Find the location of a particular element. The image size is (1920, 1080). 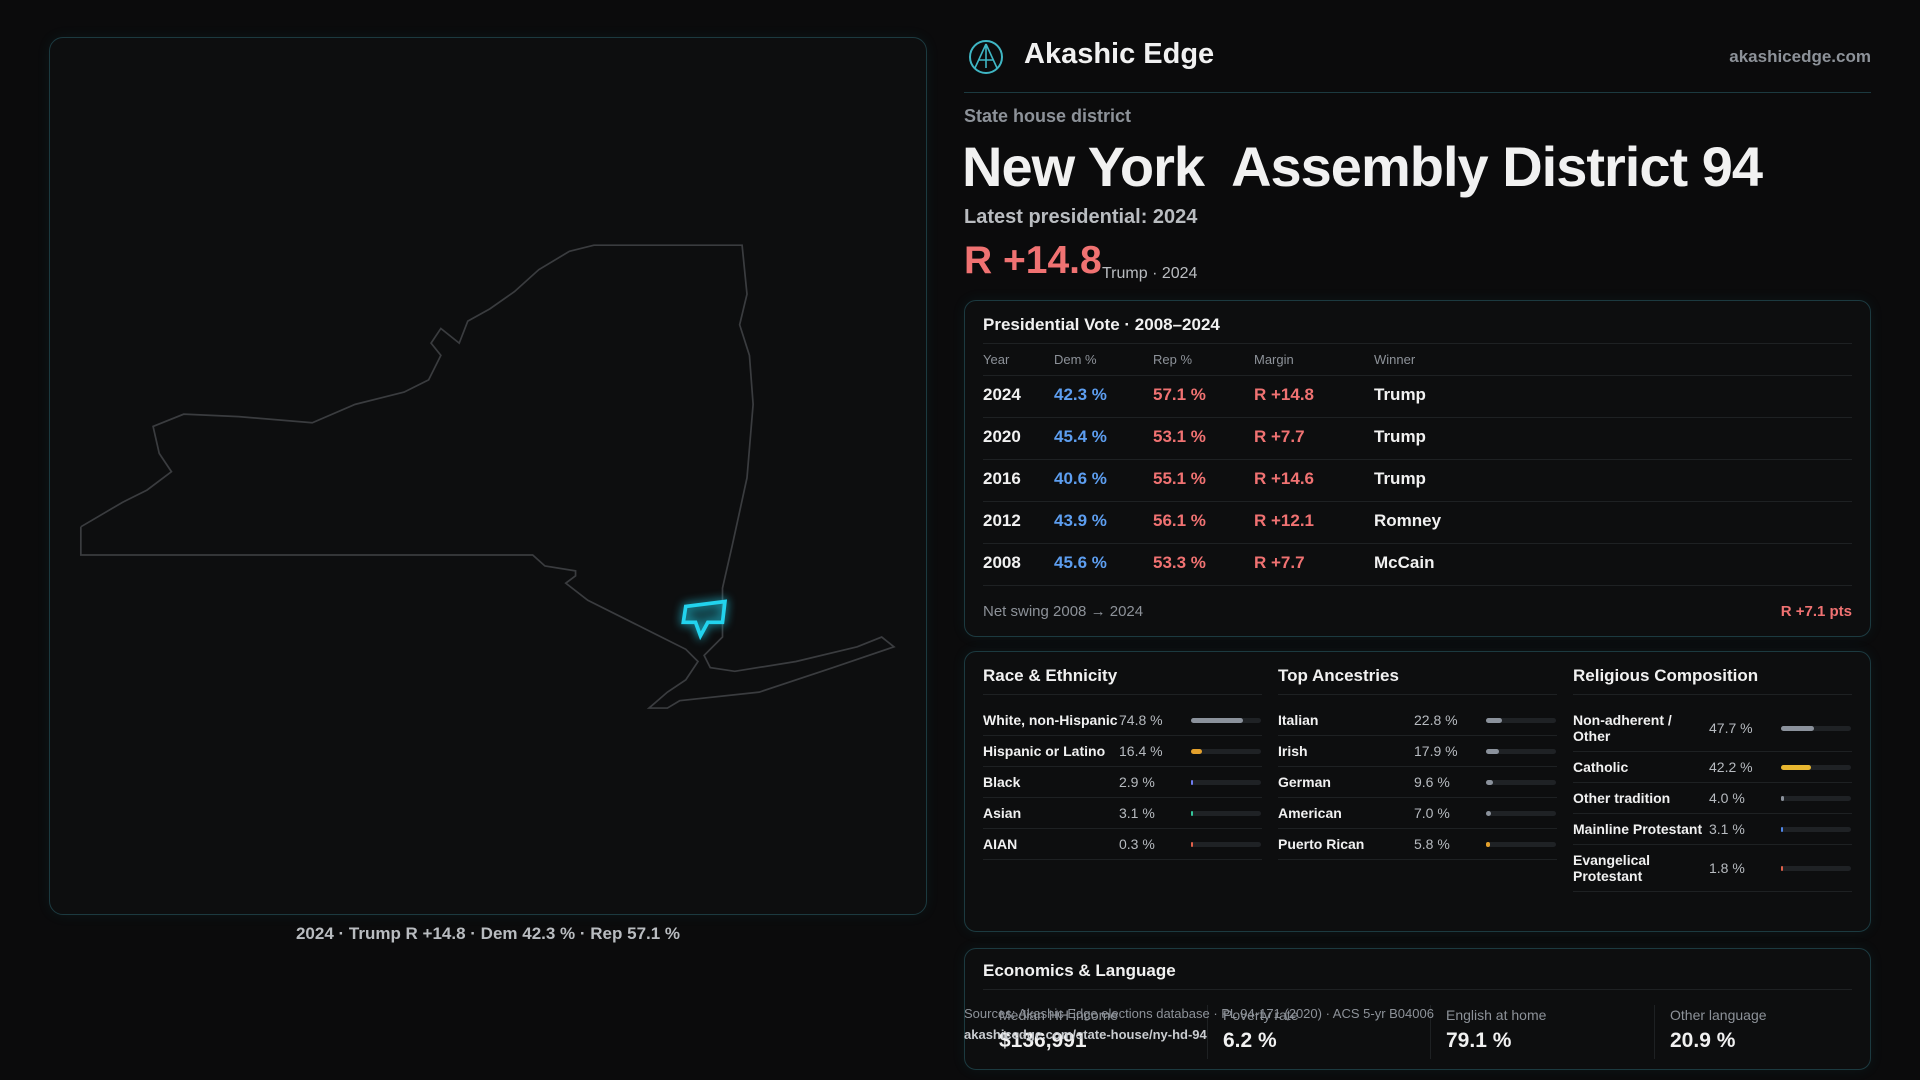

stat-value: 5.8 % is located at coordinates (1432, 844).